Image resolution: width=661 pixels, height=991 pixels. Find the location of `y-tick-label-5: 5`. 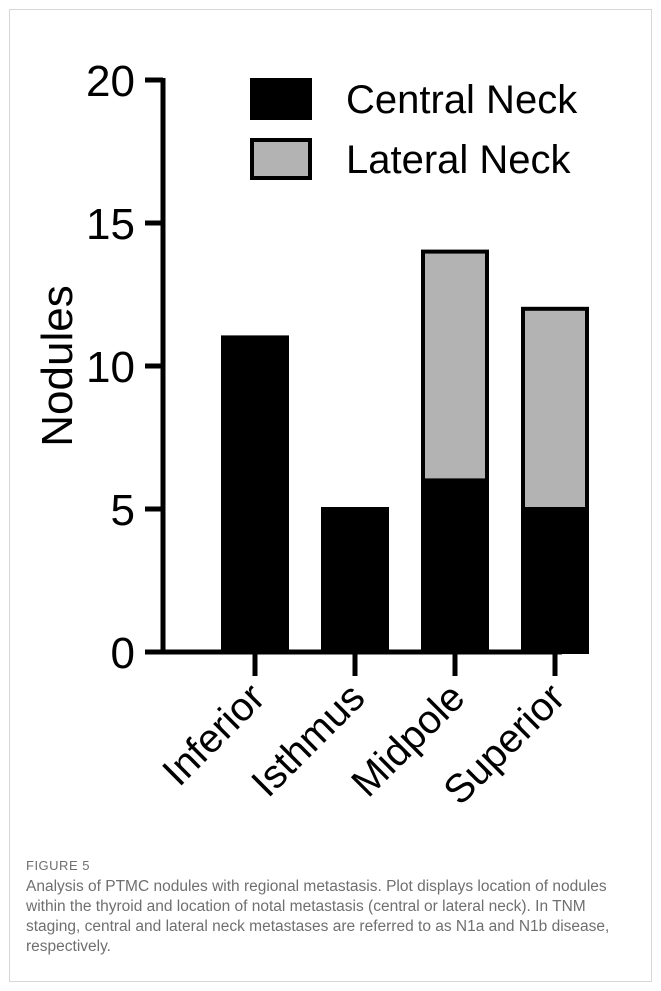

y-tick-label-5: 5 is located at coordinates (123, 510).